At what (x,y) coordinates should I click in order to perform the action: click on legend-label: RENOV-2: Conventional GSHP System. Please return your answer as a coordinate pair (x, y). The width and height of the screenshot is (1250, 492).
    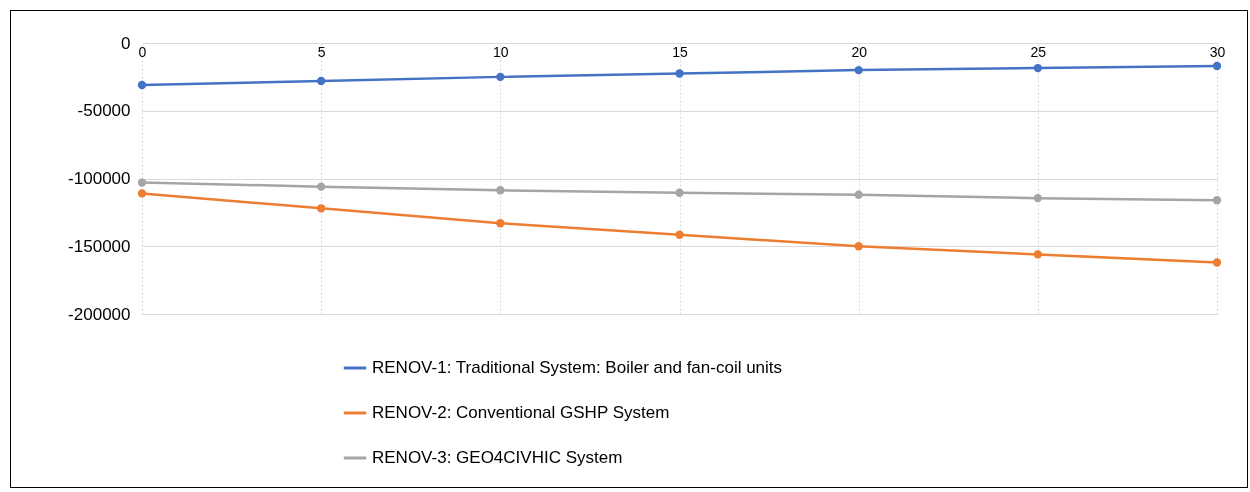
    Looking at the image, I should click on (521, 412).